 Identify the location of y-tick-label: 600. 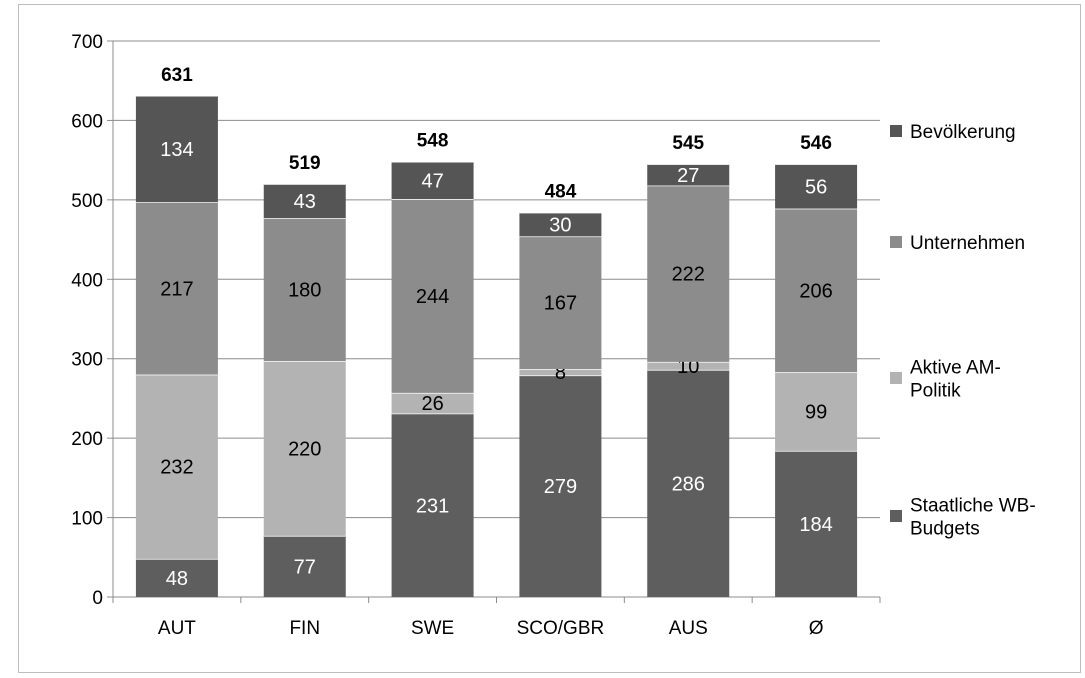
(87, 121).